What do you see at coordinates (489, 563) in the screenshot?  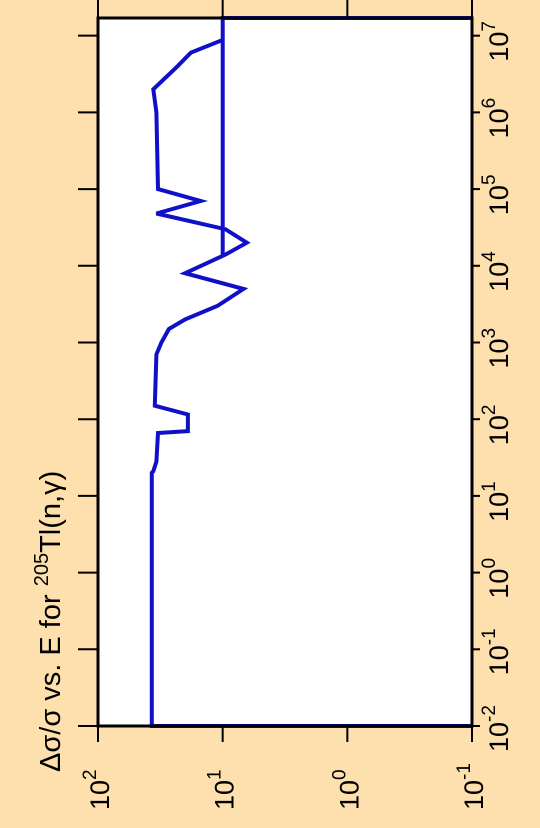 I see `x-tick-label-exponent: 0` at bounding box center [489, 563].